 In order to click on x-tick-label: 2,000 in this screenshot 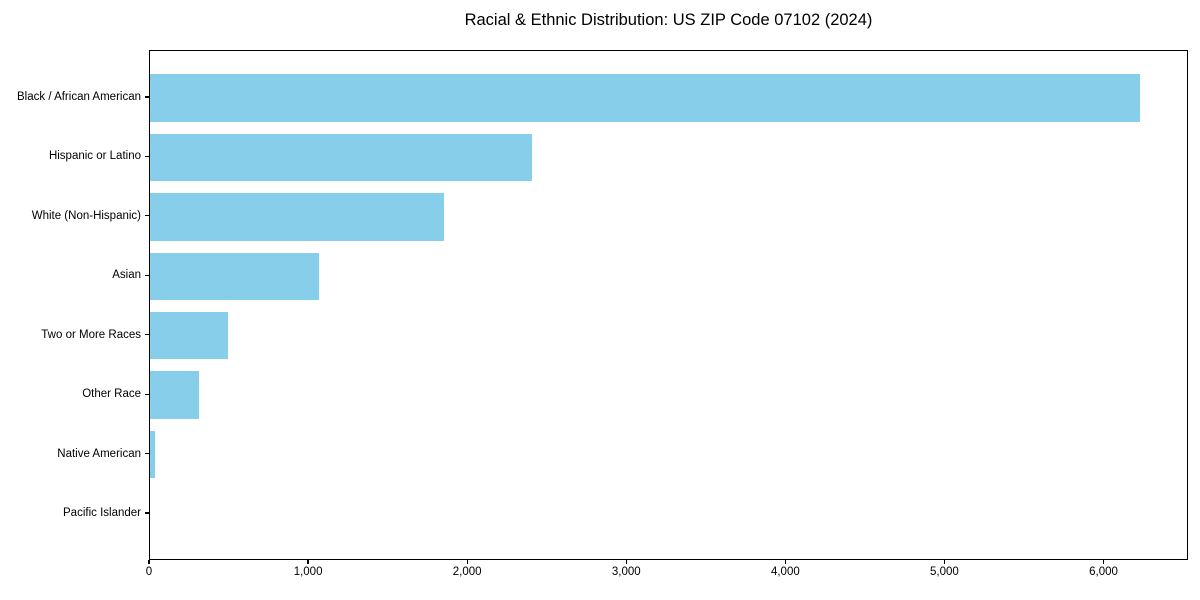, I will do `click(467, 572)`.